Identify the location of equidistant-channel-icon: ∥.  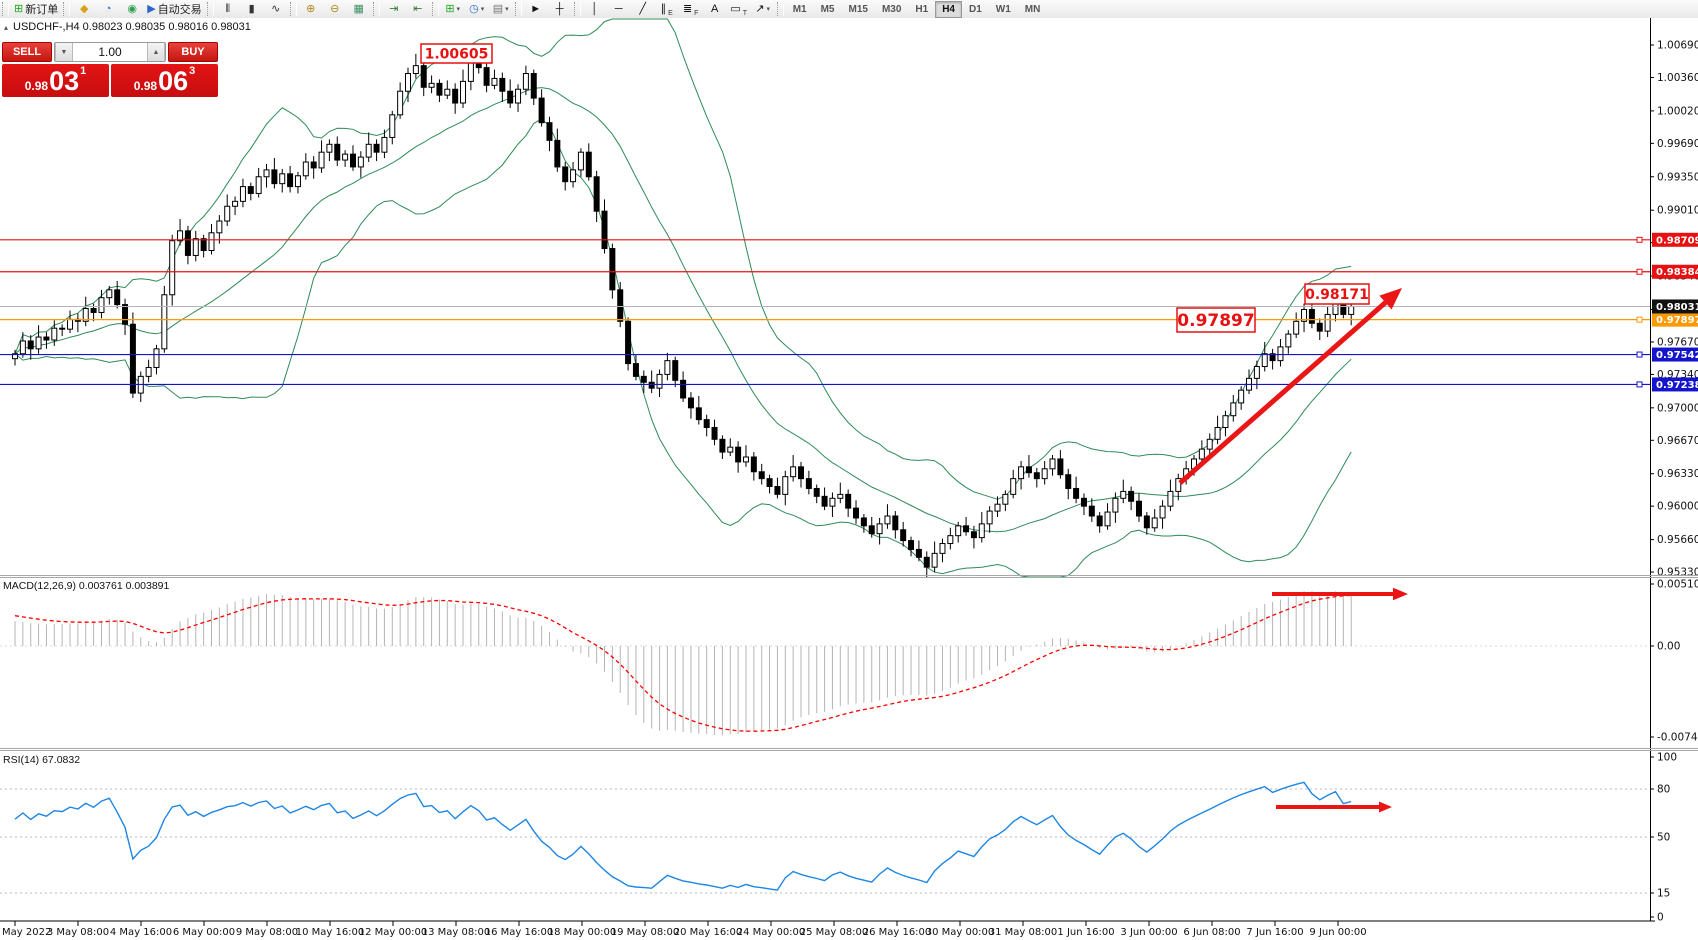
(663, 9).